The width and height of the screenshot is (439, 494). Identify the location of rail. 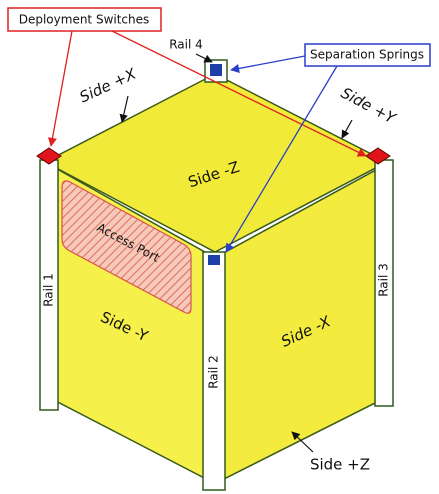
(214, 371).